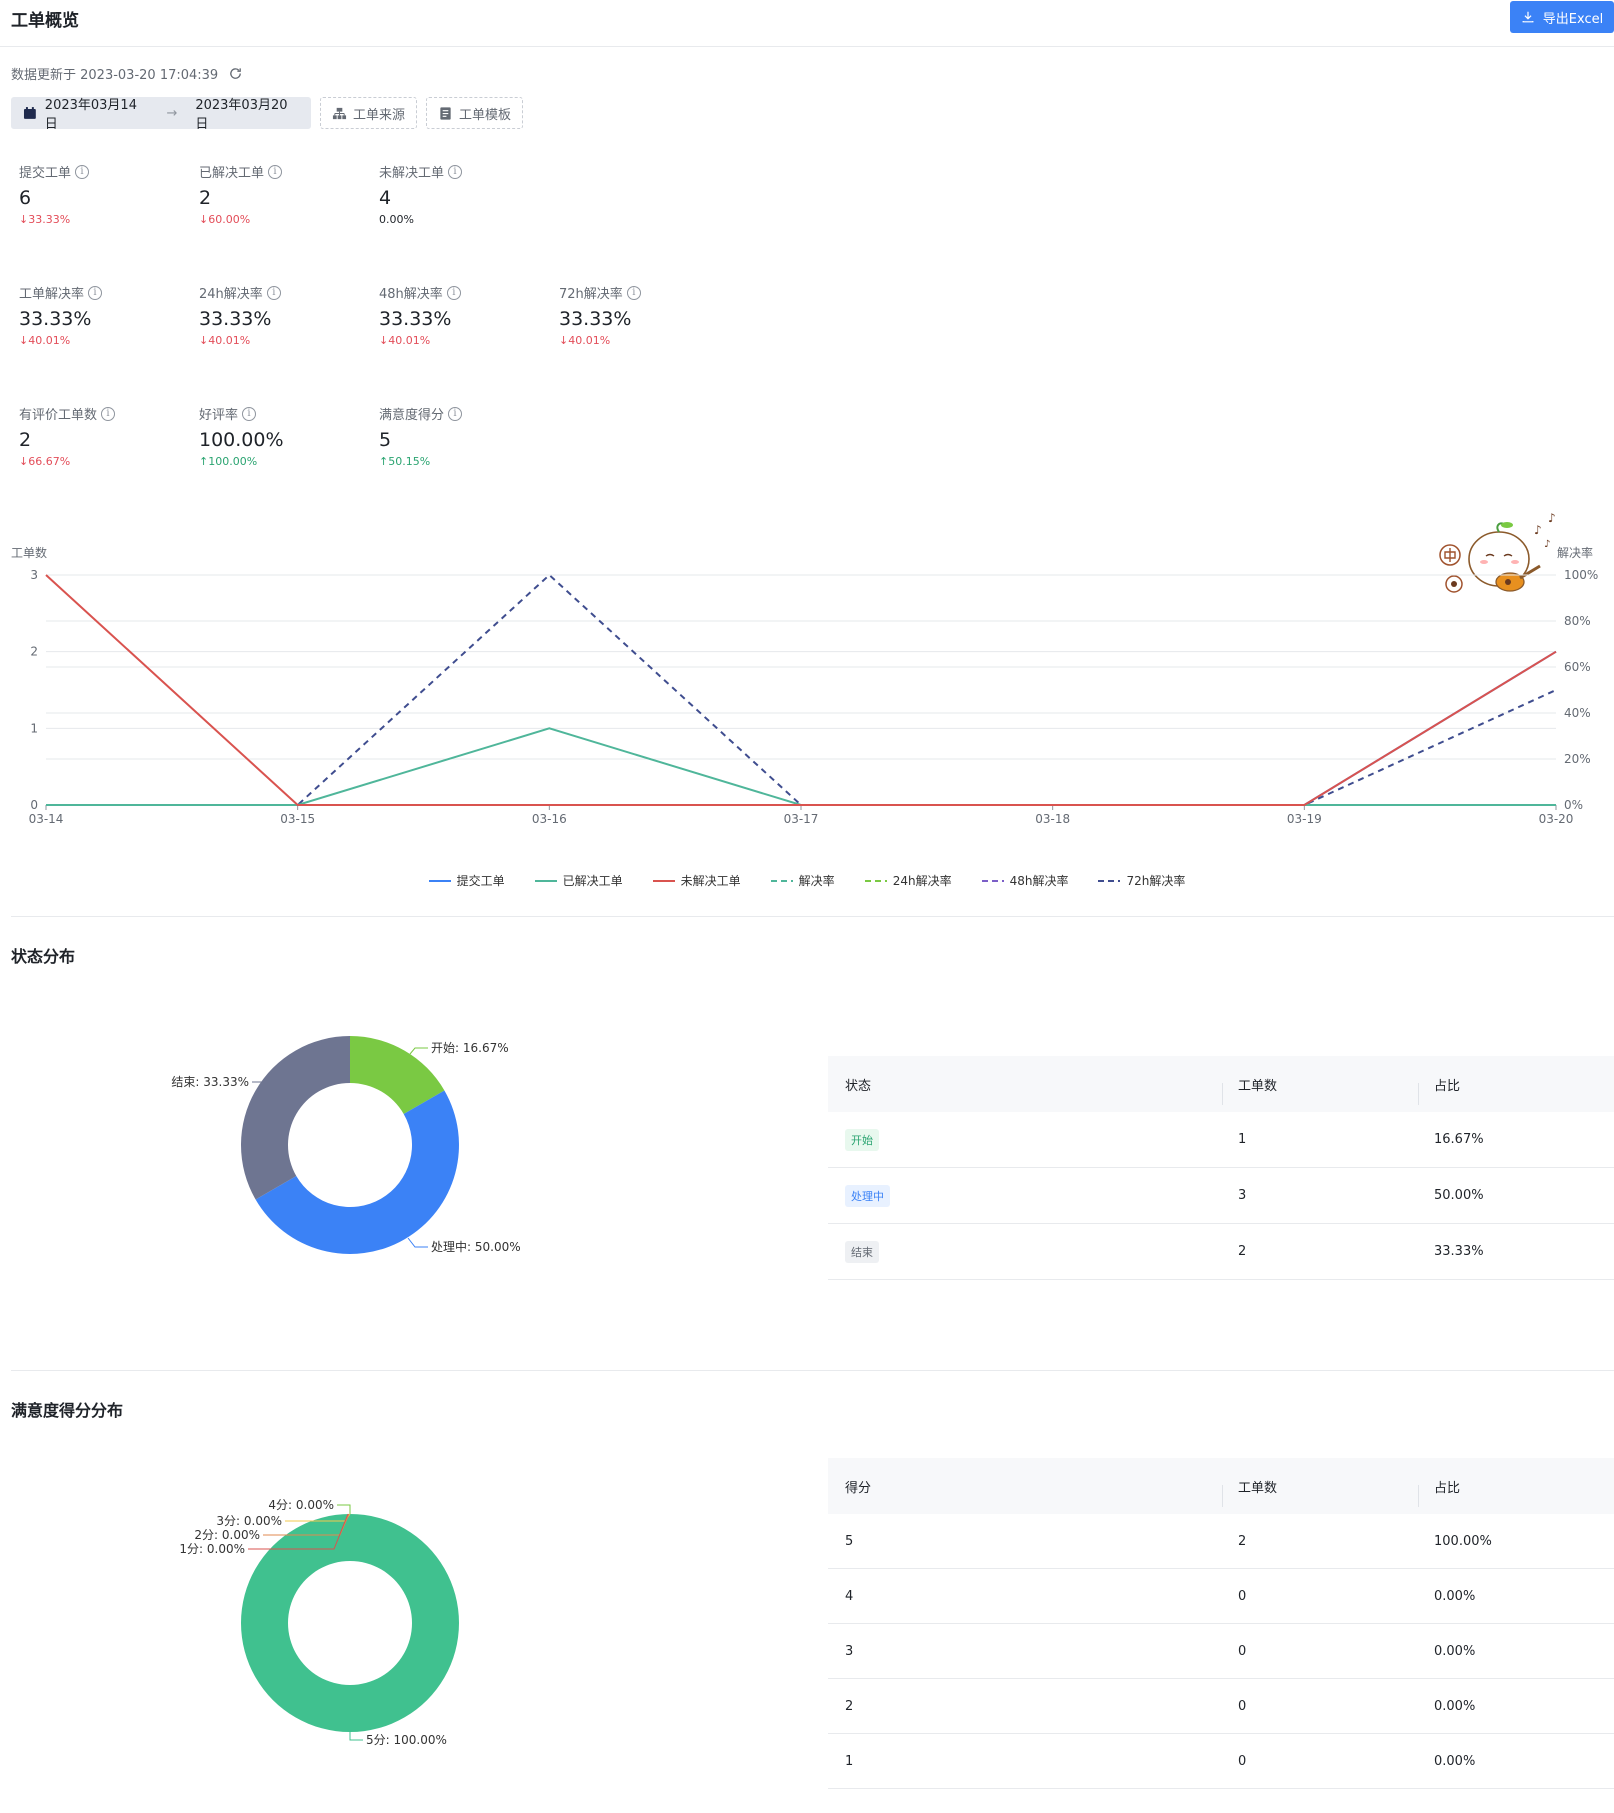 This screenshot has width=1614, height=1813. I want to click on table-row: 5 2 100.00%, so click(1221, 1541).